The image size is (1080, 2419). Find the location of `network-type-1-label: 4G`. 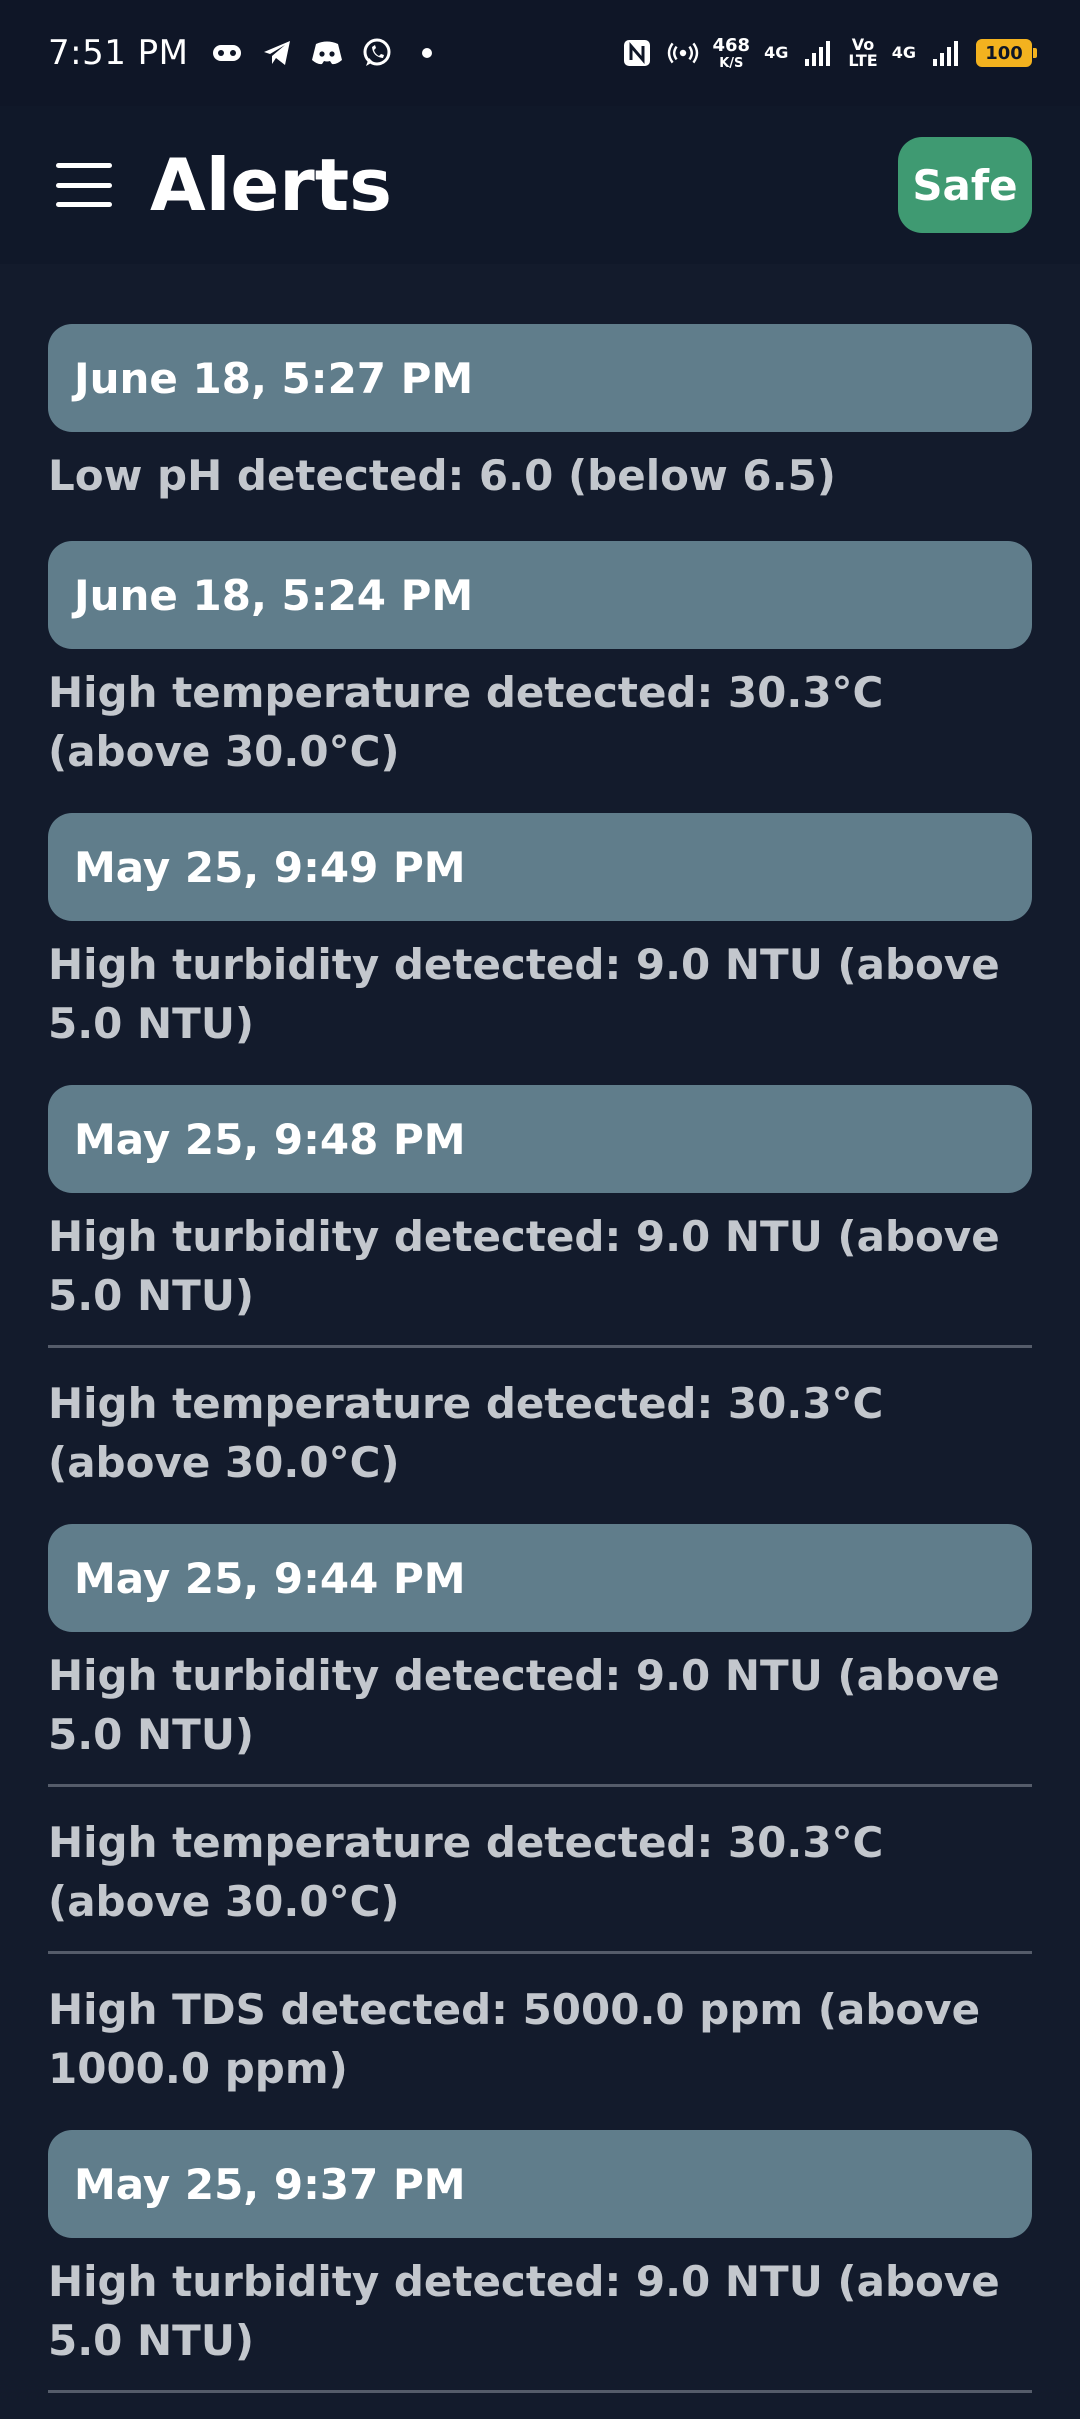

network-type-1-label: 4G is located at coordinates (776, 52).